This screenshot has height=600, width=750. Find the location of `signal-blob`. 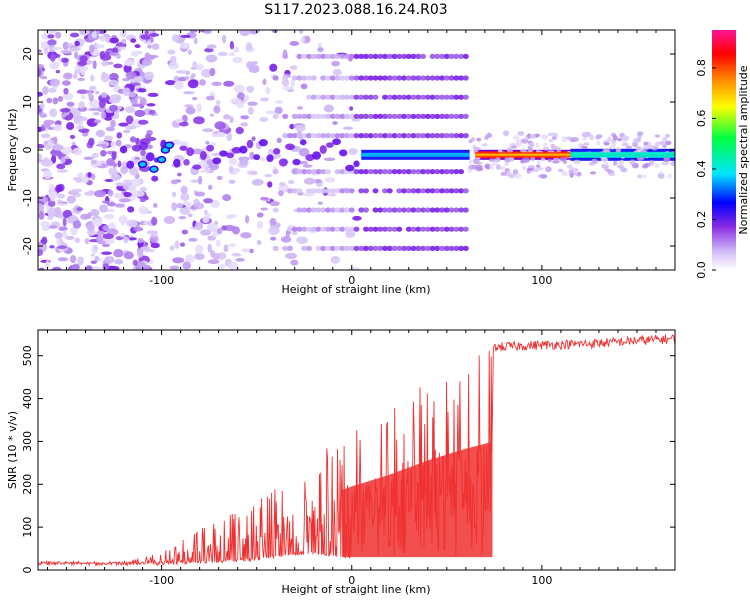

signal-blob is located at coordinates (190, 151).